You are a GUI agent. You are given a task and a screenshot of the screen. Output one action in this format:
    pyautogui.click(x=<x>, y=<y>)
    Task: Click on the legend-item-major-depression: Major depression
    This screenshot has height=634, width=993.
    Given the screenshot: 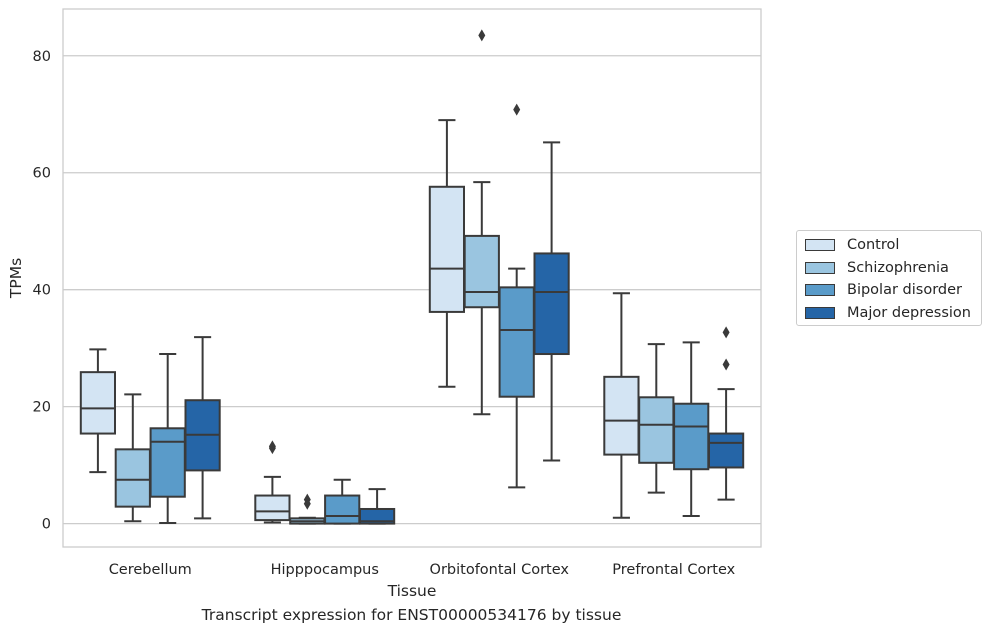 What is the action you would take?
    pyautogui.click(x=888, y=313)
    